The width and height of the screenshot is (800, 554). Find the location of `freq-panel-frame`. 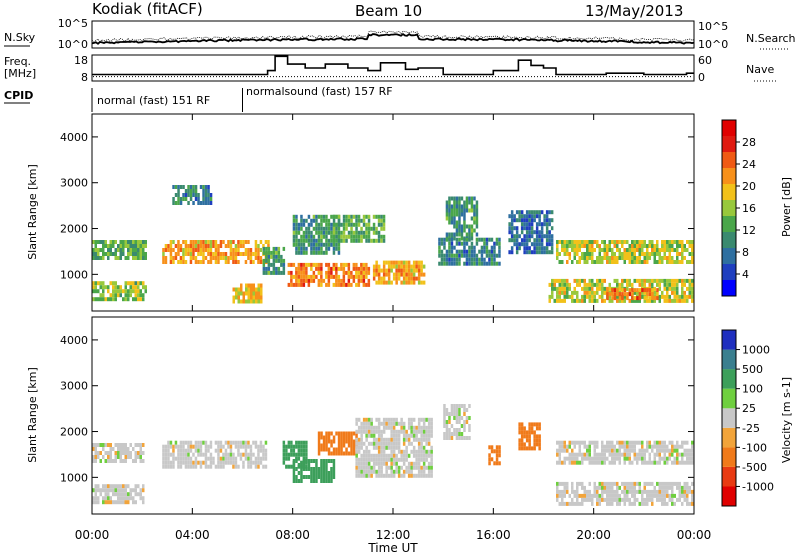

freq-panel-frame is located at coordinates (393, 68).